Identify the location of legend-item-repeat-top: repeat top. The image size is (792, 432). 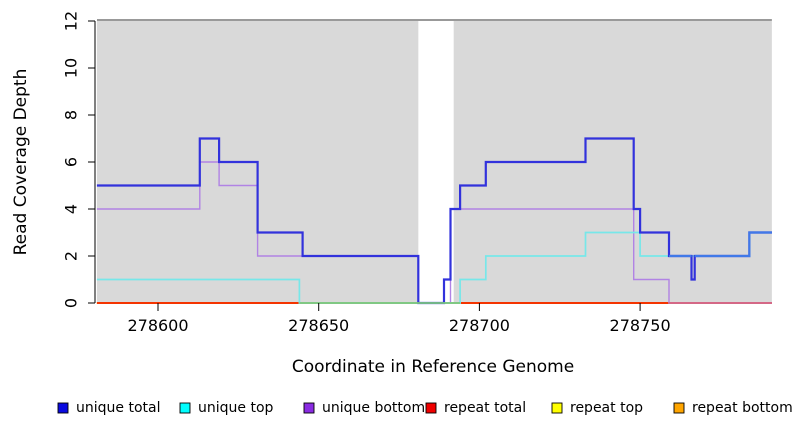
(597, 408).